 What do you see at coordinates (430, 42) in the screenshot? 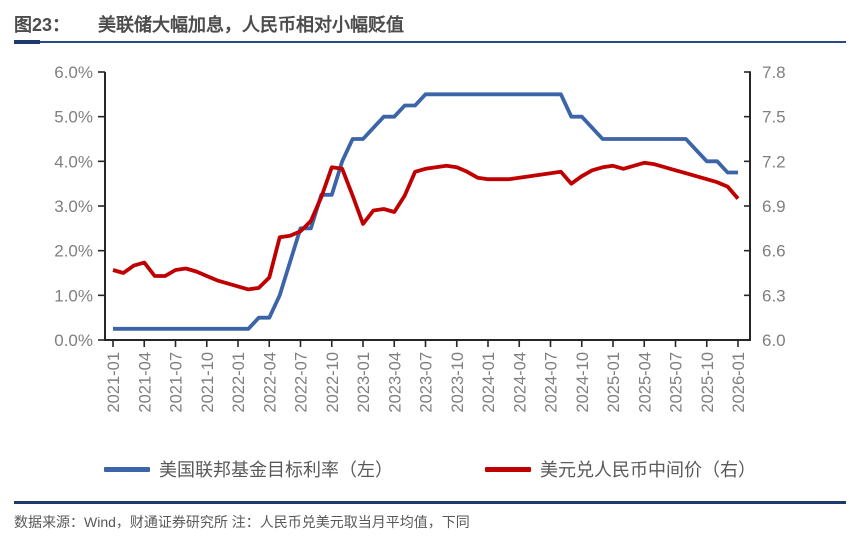
I see `title-underline` at bounding box center [430, 42].